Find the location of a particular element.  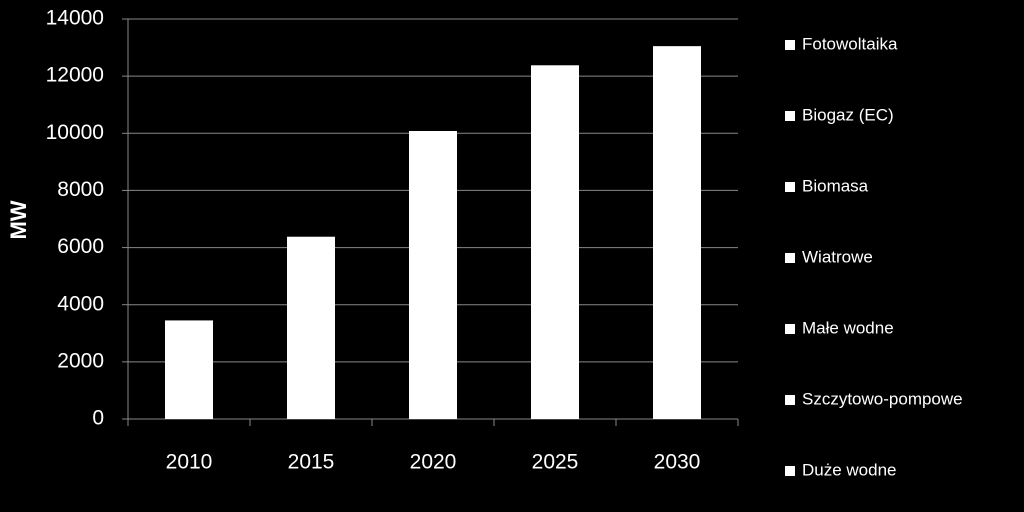

legend-label: Biogaz (EC) is located at coordinates (848, 114).